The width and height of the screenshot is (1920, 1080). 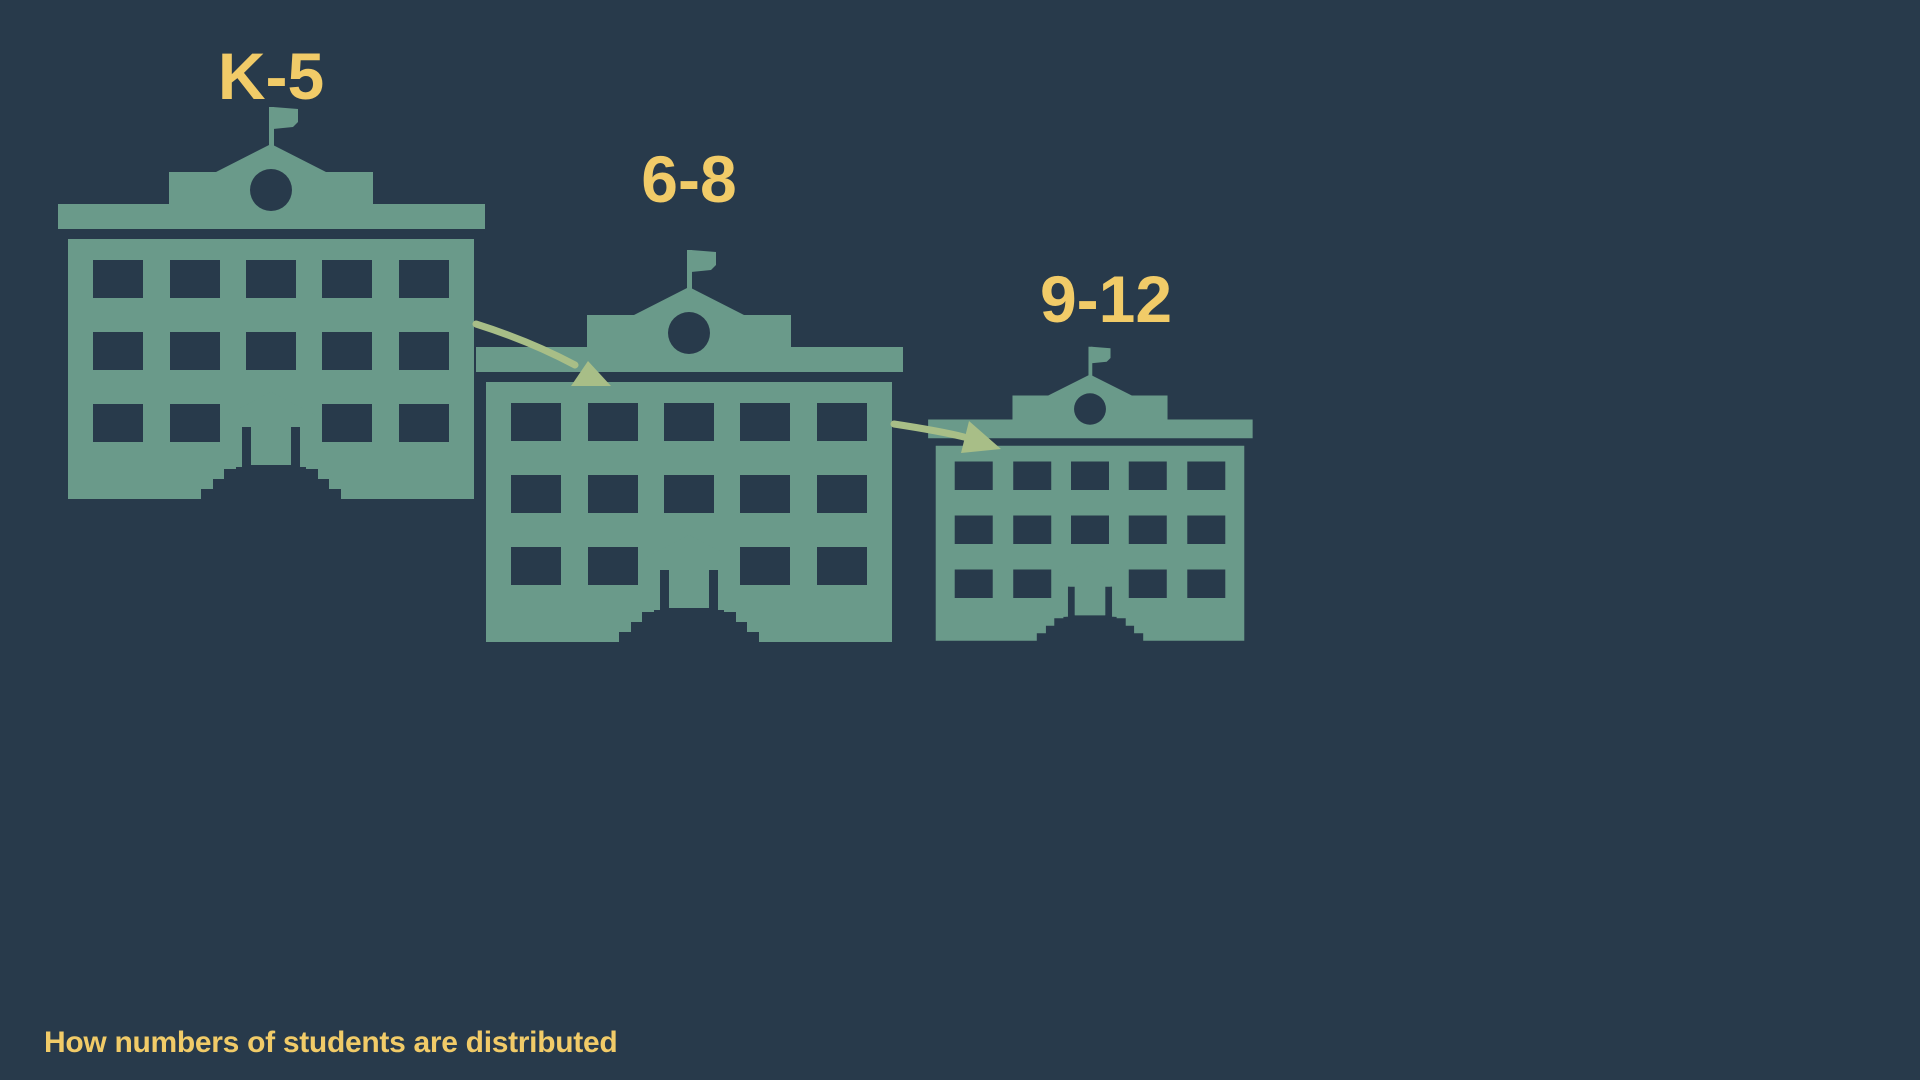 What do you see at coordinates (271, 303) in the screenshot?
I see `school-building-k5` at bounding box center [271, 303].